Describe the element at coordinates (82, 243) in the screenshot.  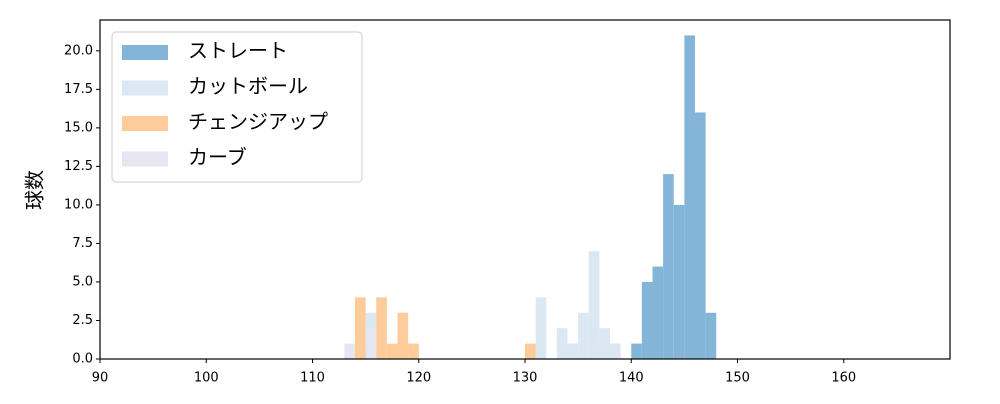
I see `y-tick-label: 7.5` at that location.